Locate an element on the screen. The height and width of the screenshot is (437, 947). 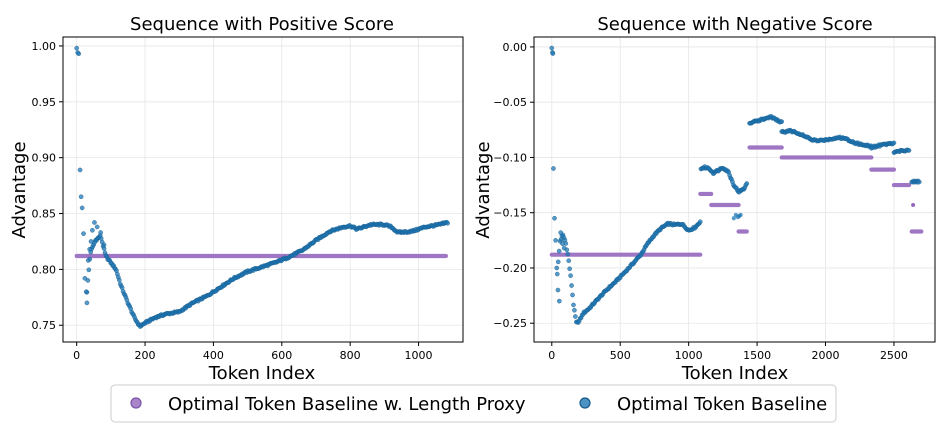
x-tick-label: 400 is located at coordinates (213, 355).